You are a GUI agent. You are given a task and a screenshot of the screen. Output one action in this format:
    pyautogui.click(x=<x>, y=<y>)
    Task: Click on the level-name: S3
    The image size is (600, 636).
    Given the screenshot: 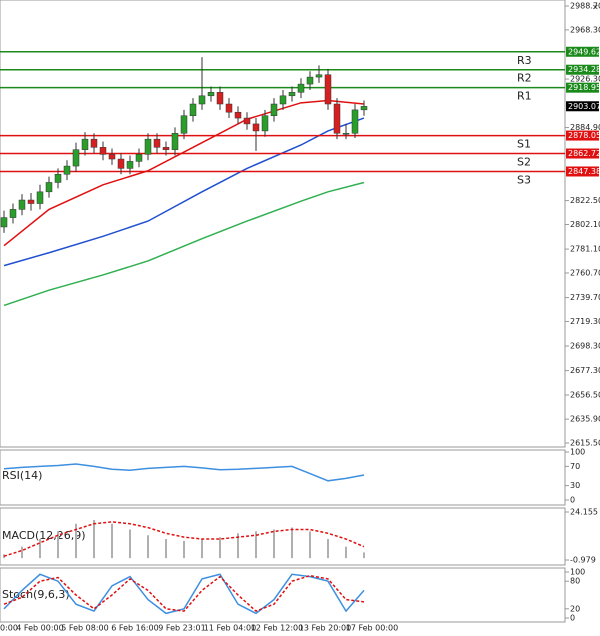 What is the action you would take?
    pyautogui.click(x=524, y=179)
    